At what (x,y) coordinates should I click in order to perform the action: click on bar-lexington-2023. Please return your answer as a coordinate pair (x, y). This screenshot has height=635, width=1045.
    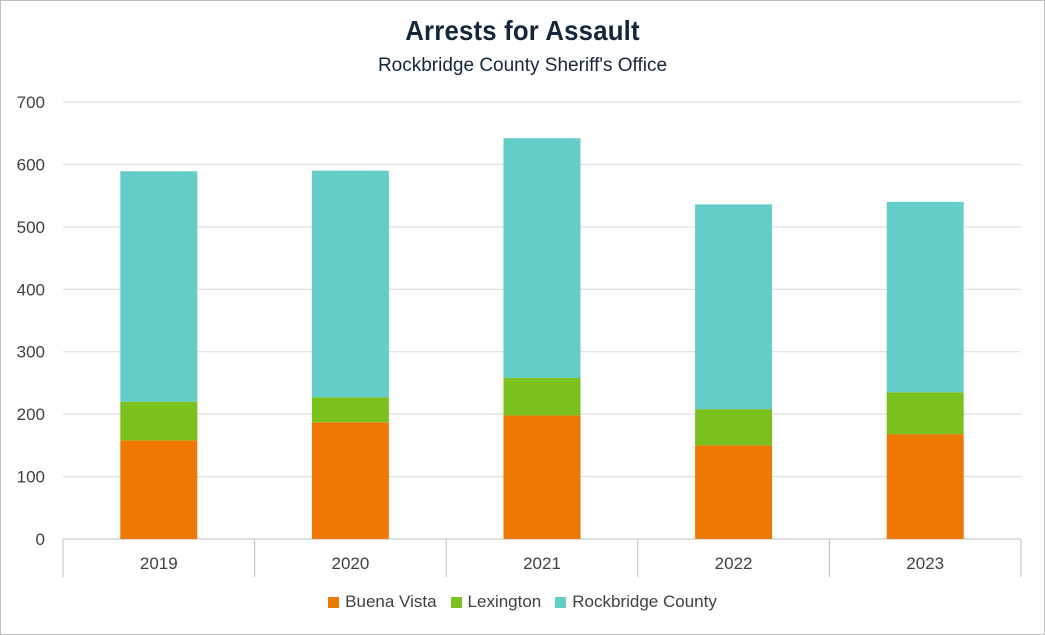
    Looking at the image, I should click on (925, 413).